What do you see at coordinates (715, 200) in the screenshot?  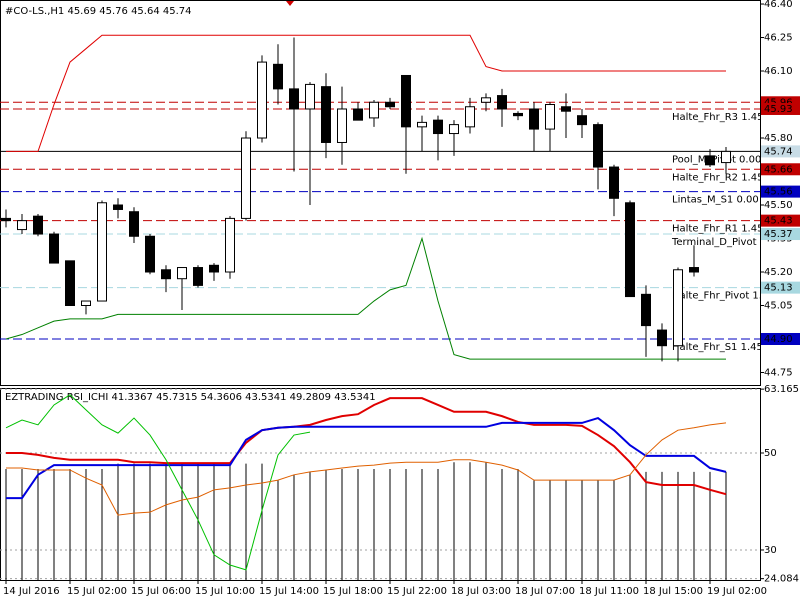 I see `level-name: Lintas_M_S1 0.00` at bounding box center [715, 200].